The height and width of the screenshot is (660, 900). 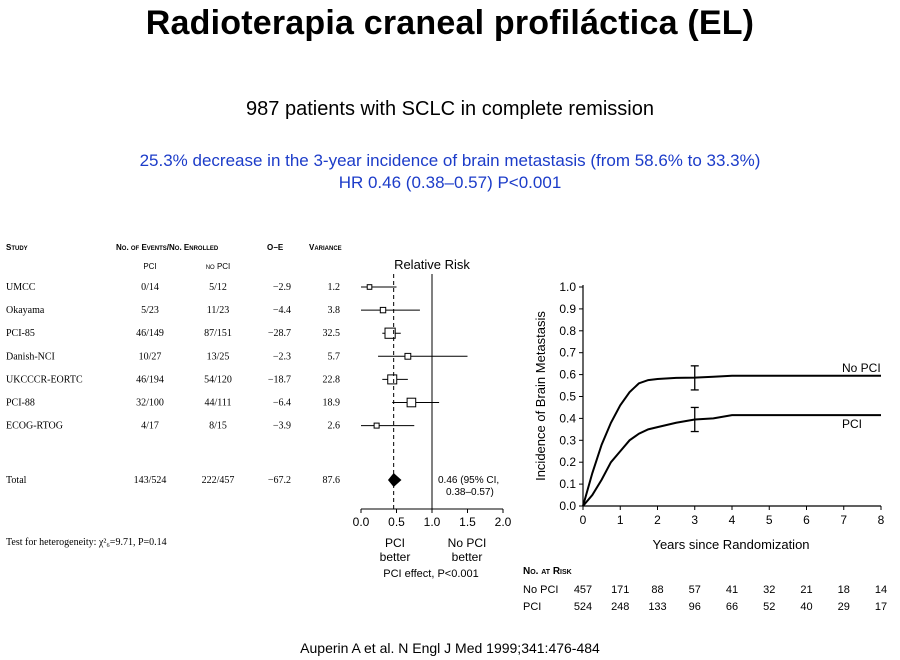 What do you see at coordinates (567, 375) in the screenshot?
I see `y-tick-label: 0.6` at bounding box center [567, 375].